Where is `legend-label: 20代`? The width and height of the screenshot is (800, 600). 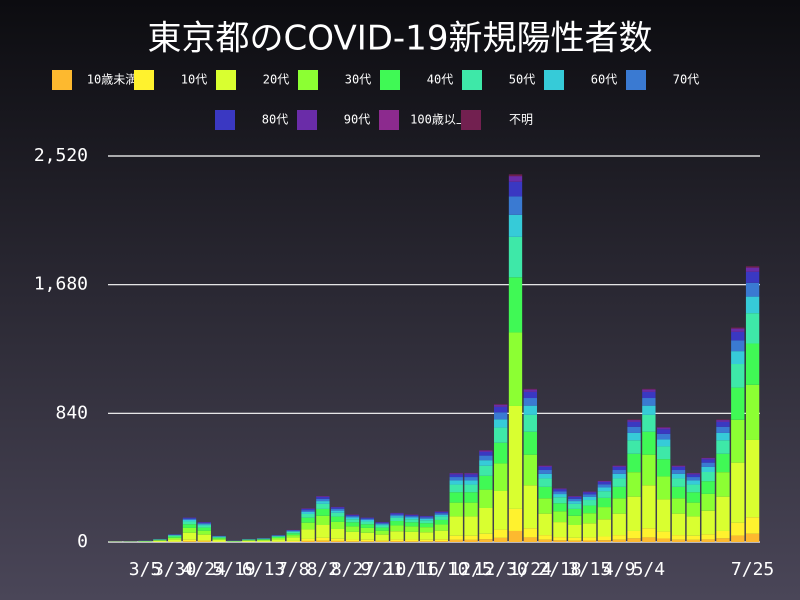
legend-label: 20代 is located at coordinates (276, 80).